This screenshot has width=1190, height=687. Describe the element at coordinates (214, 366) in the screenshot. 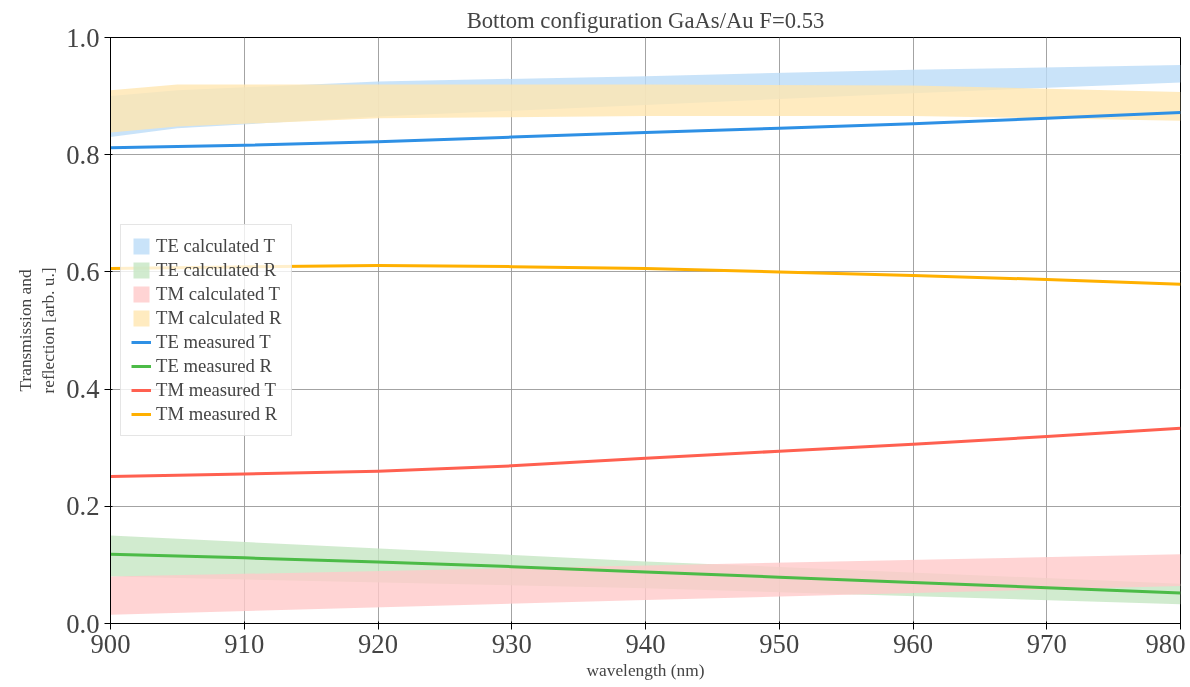

I see `legend-label: TE measured R` at that location.